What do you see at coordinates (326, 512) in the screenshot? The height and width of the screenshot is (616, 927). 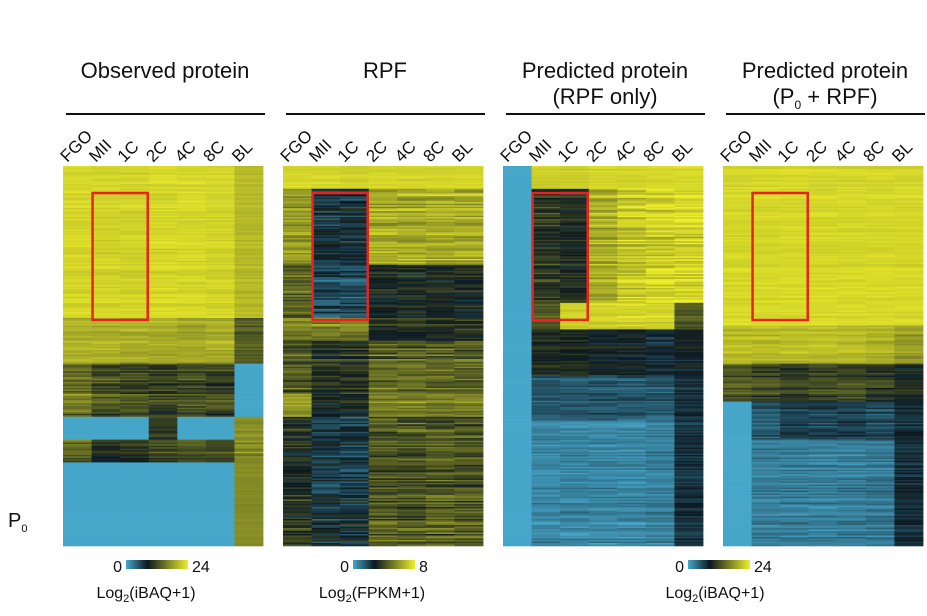 I see `rpf-cell-mii` at bounding box center [326, 512].